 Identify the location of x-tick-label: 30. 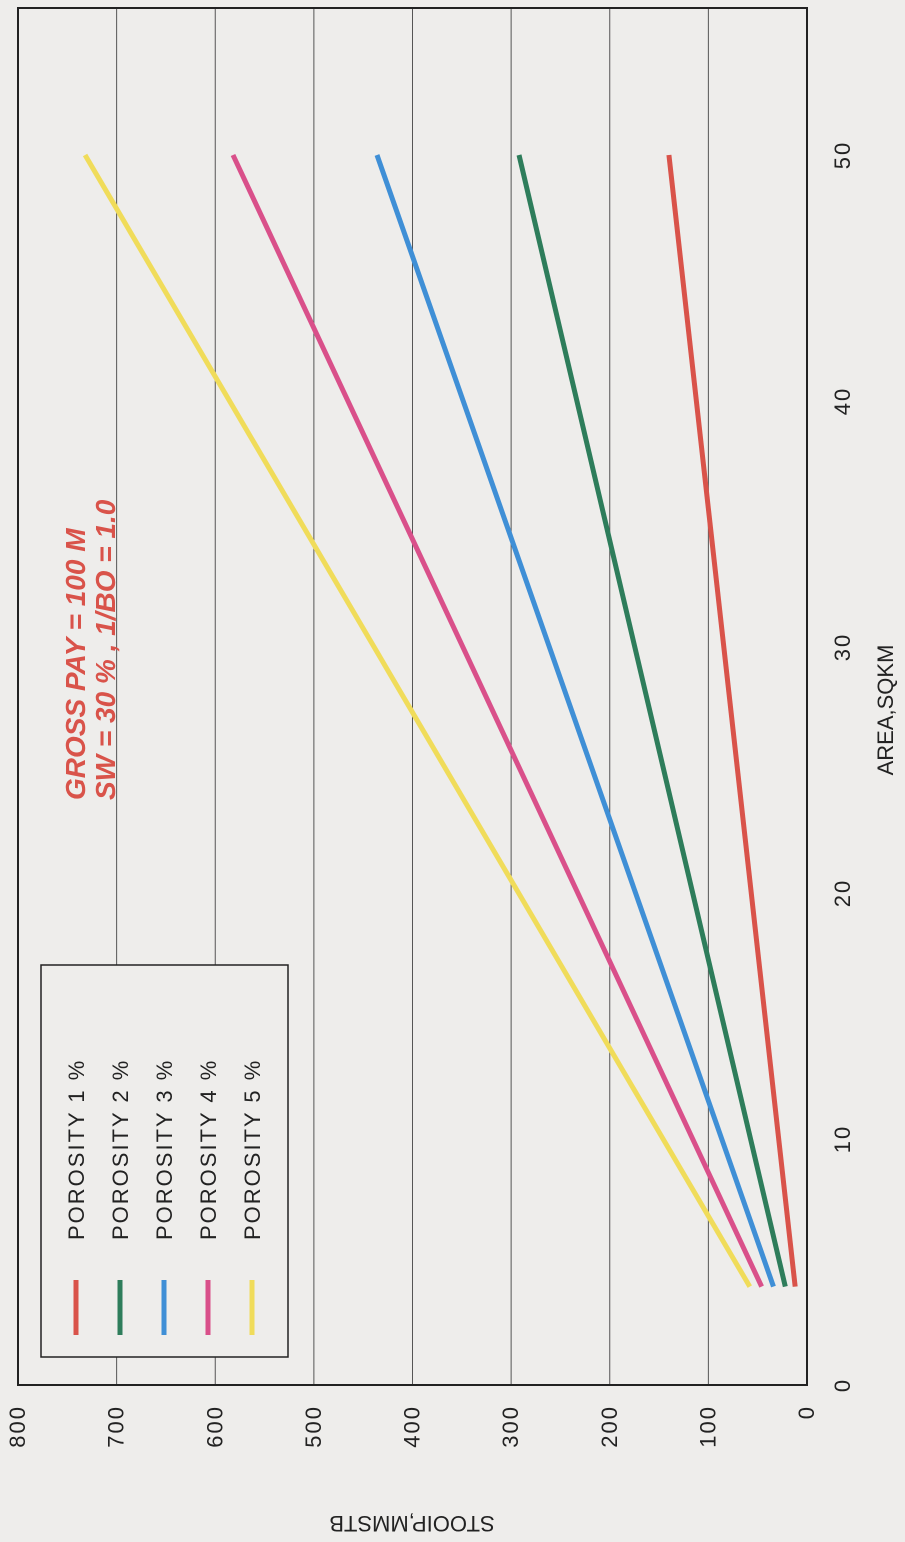
(842, 647).